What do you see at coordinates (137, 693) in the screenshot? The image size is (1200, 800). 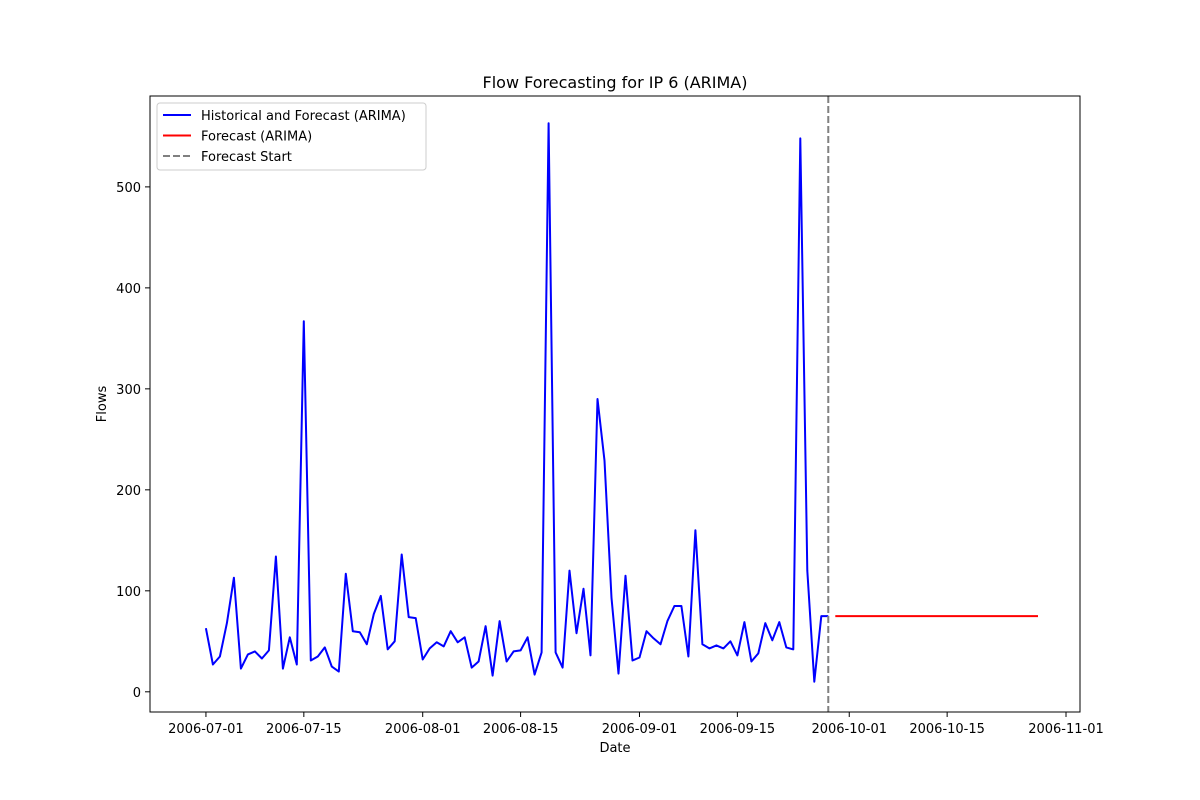 I see `y-tick-label: 0` at bounding box center [137, 693].